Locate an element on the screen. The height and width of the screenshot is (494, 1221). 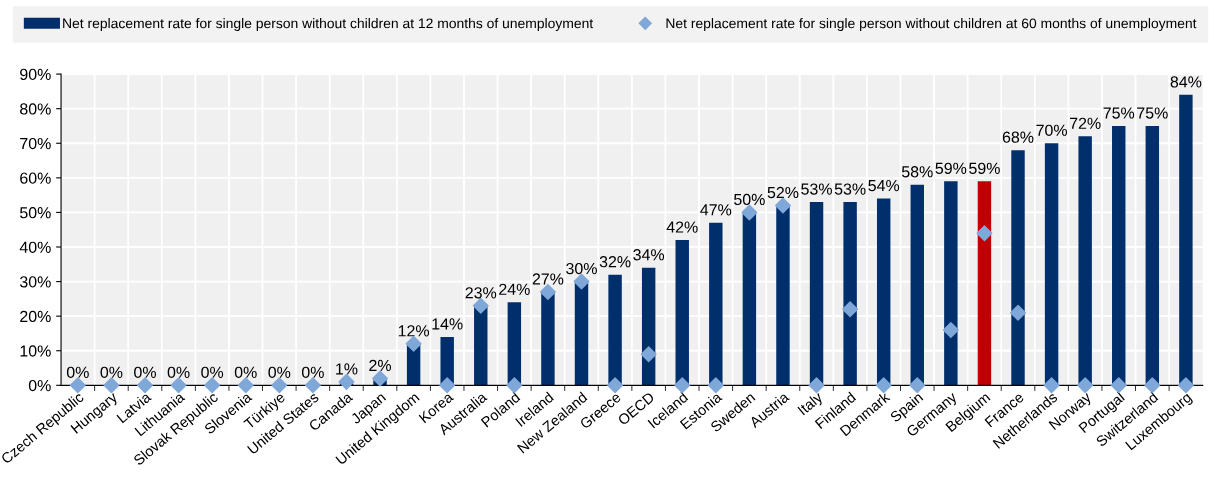
legend-label: Net replacement rate for single person without children at 60 months of unemployment is located at coordinates (931, 24).